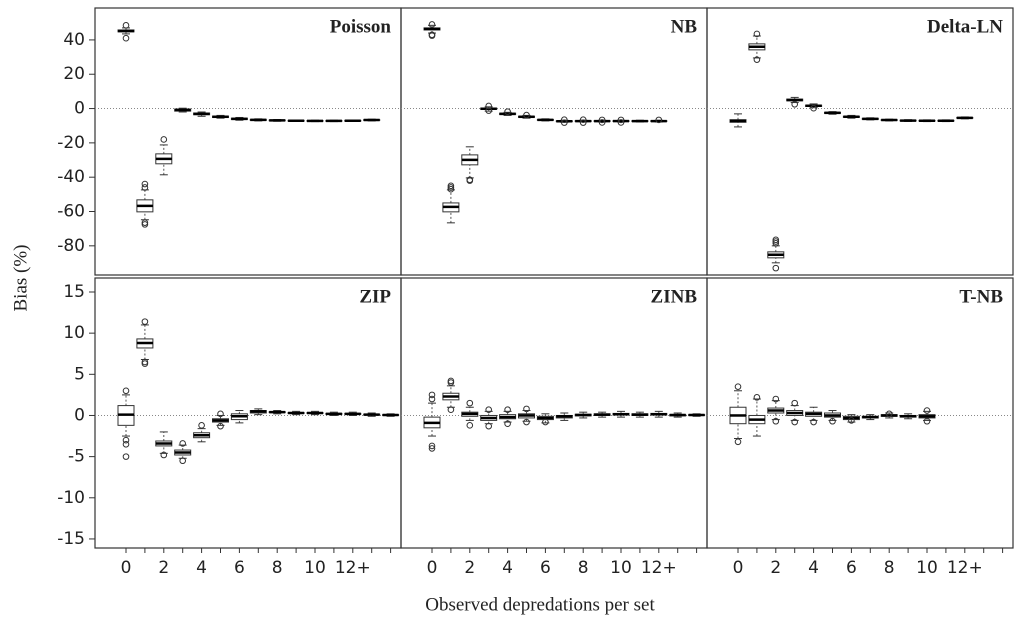 The width and height of the screenshot is (1020, 621). I want to click on y-tick-label: -40, so click(71, 177).